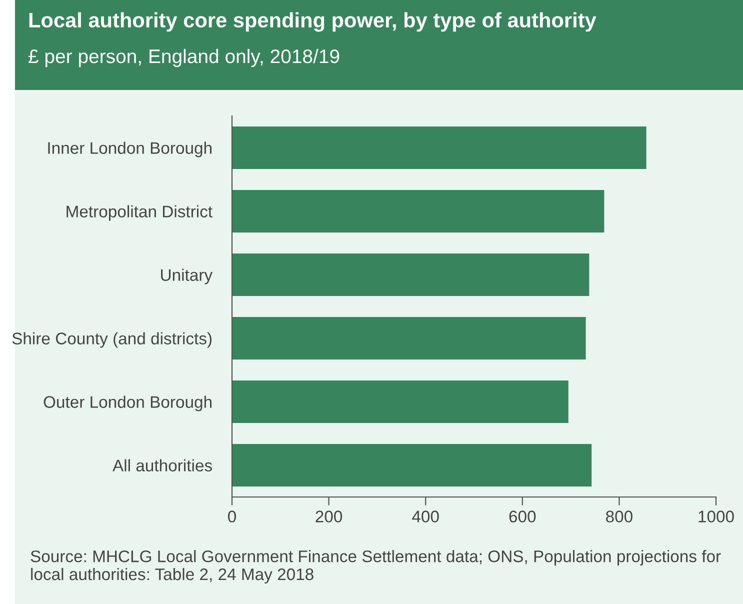 The width and height of the screenshot is (743, 604). I want to click on x-tick-label: 0, so click(232, 516).